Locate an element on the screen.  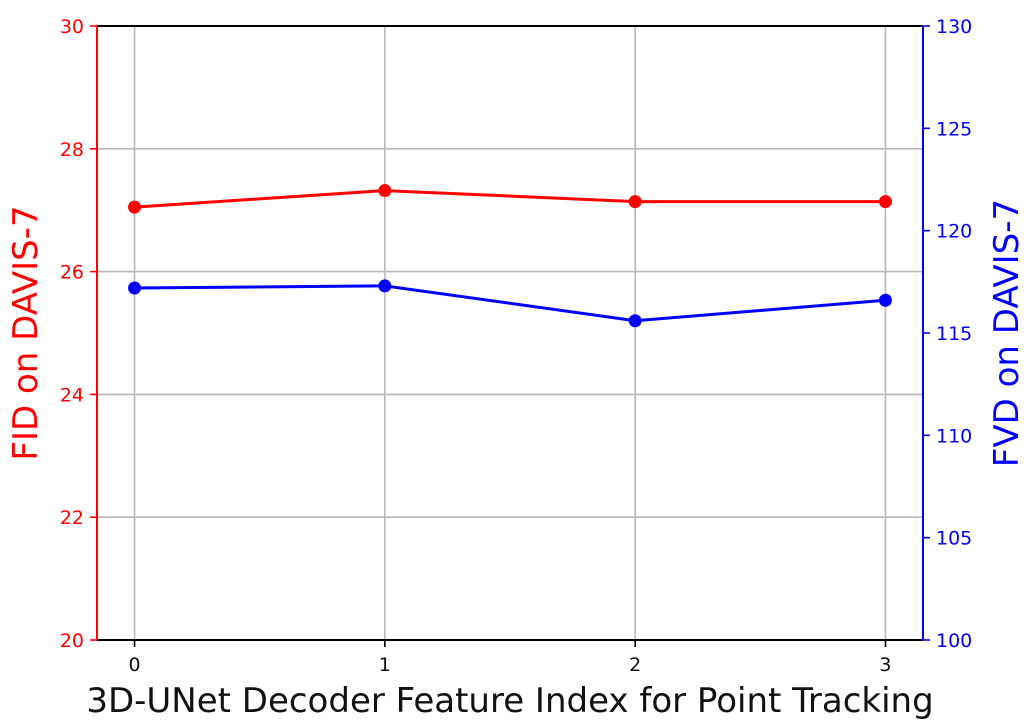
y-left-tick-label: 28 is located at coordinates (72, 150).